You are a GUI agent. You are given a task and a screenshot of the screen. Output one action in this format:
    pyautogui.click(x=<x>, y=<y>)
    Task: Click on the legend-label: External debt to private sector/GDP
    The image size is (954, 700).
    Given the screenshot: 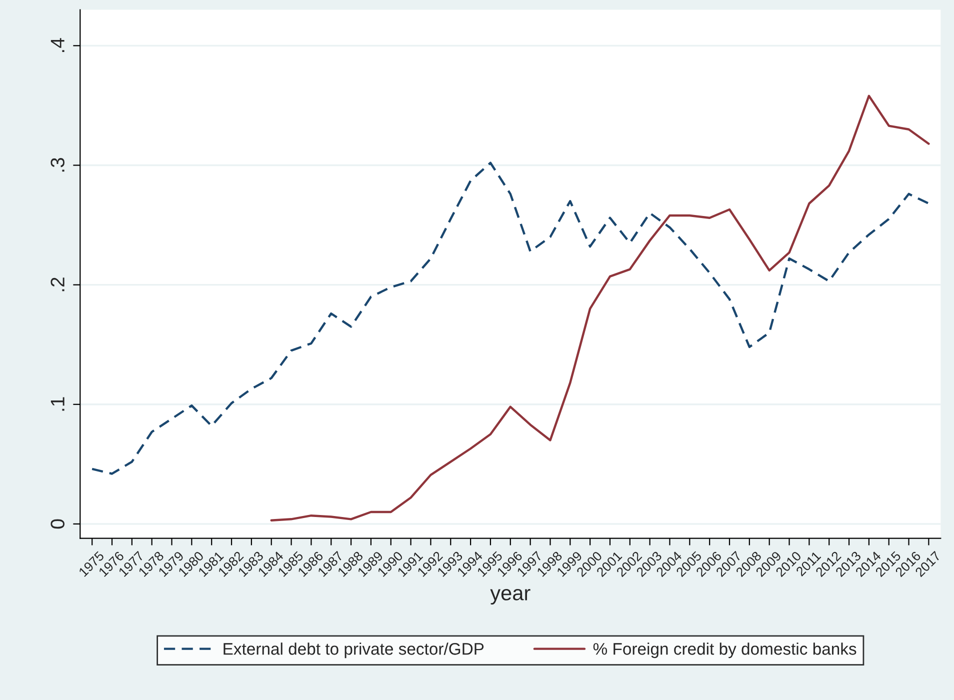 What is the action you would take?
    pyautogui.click(x=354, y=650)
    